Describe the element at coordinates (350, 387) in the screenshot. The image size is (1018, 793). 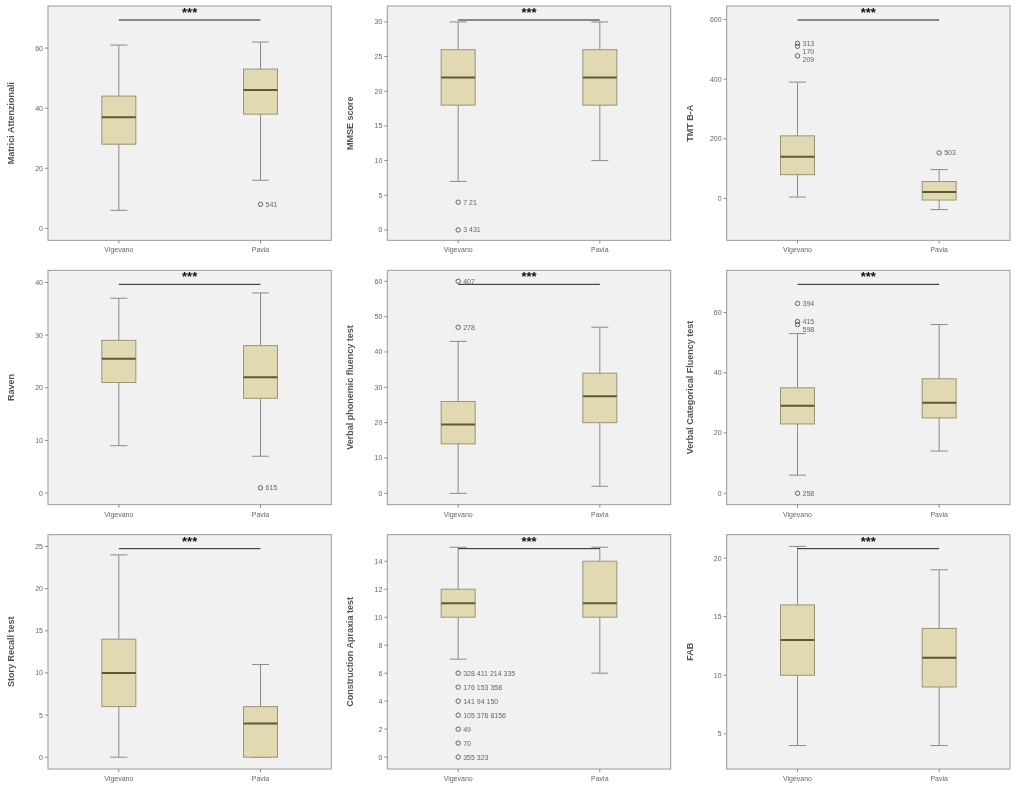
I see `y-axis-title: Verbal phonemic fluency test` at that location.